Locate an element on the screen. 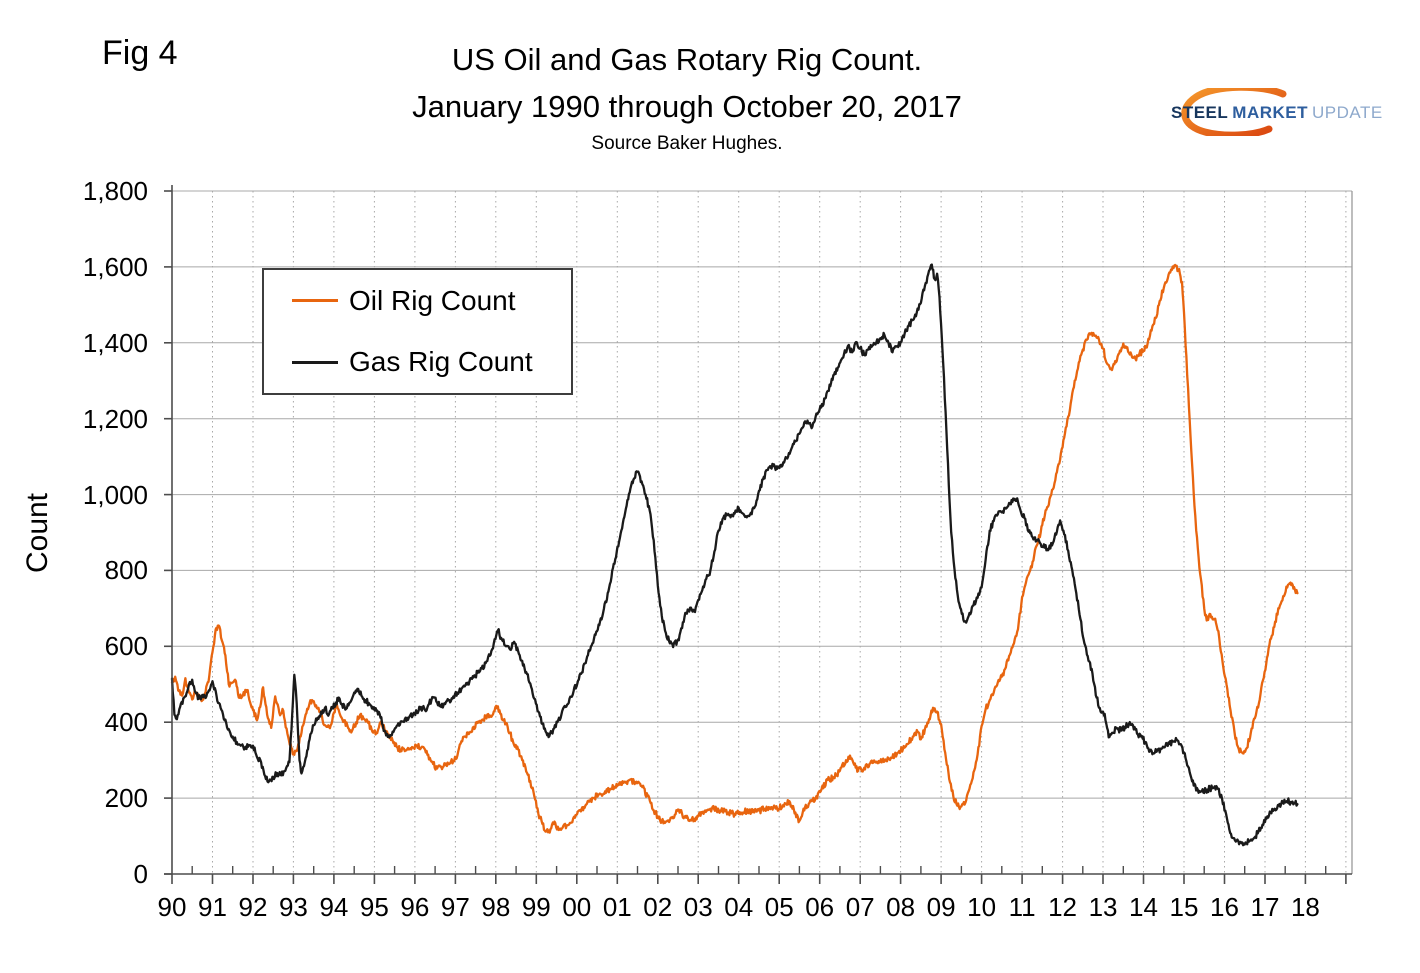 This screenshot has height=973, width=1420. logo-word-update: UPDATE is located at coordinates (1347, 112).